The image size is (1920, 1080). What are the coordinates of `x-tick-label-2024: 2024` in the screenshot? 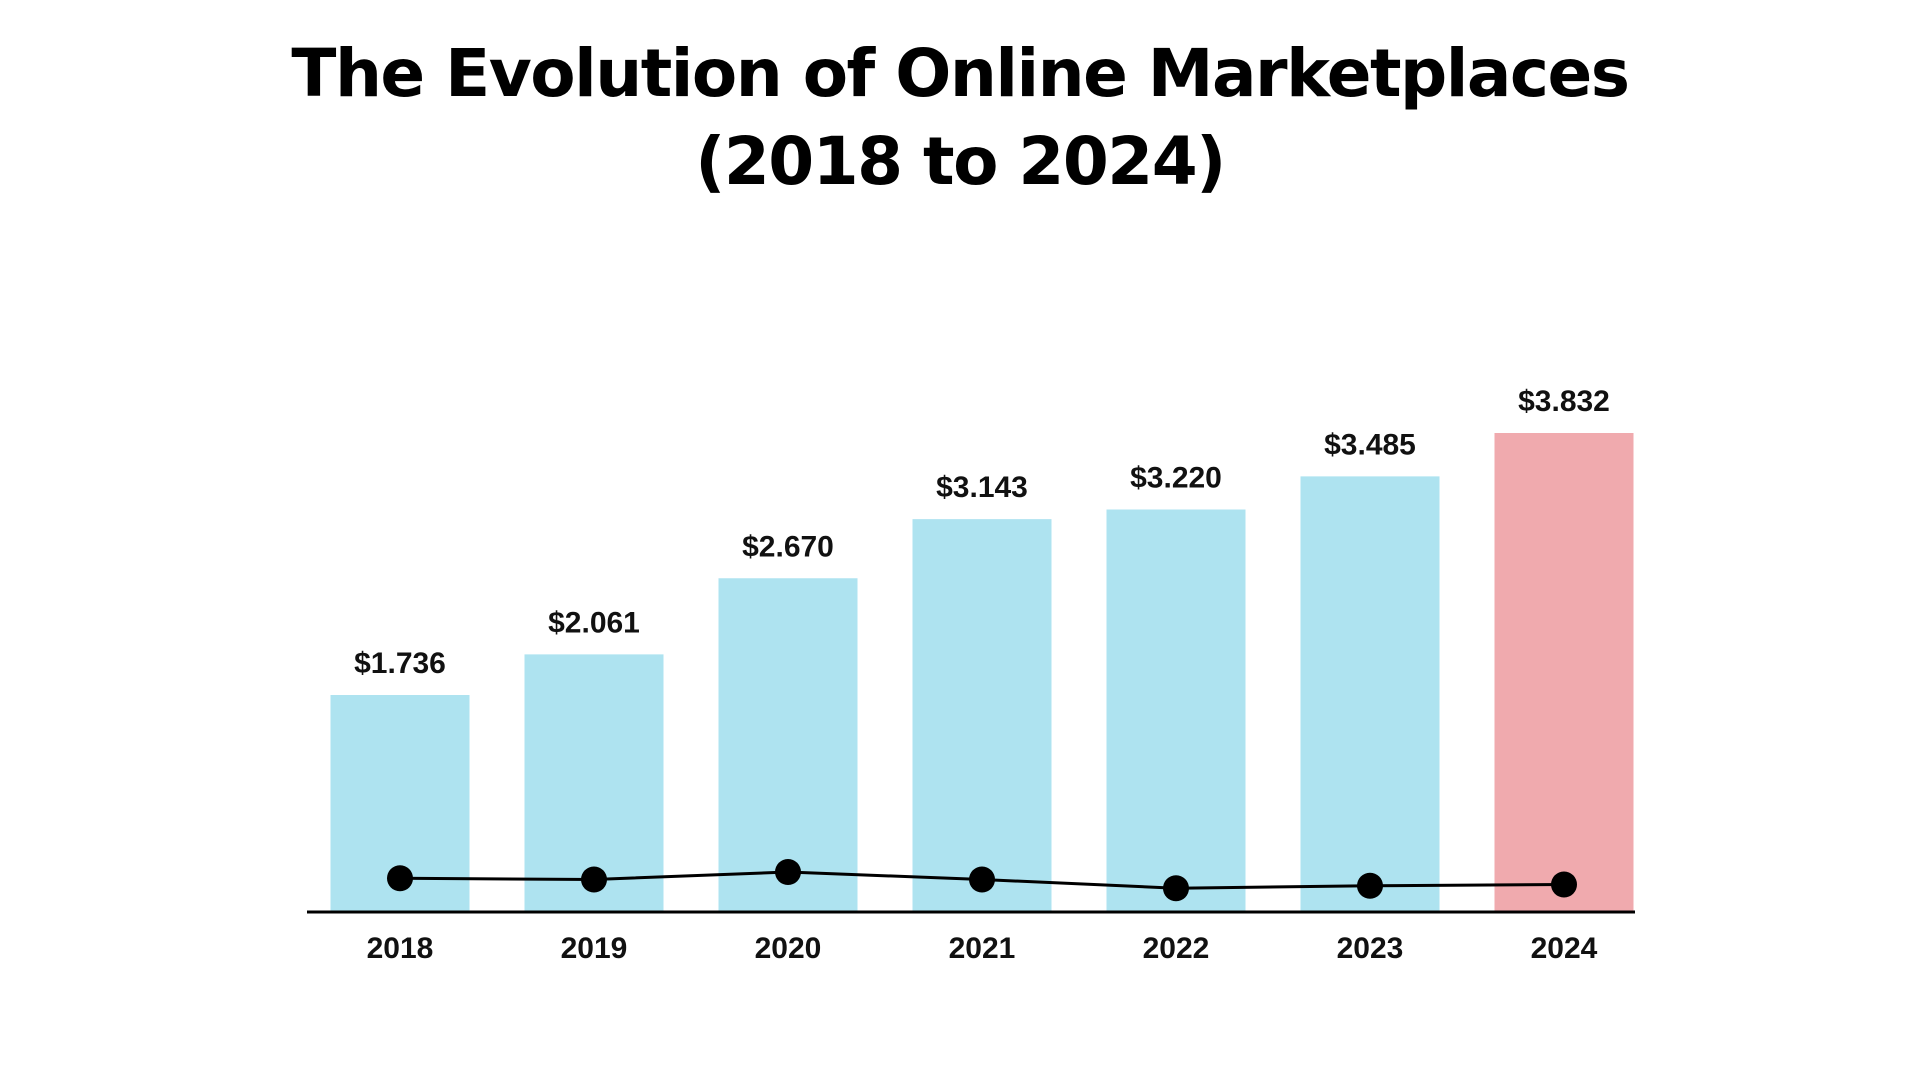 It's located at (1564, 948).